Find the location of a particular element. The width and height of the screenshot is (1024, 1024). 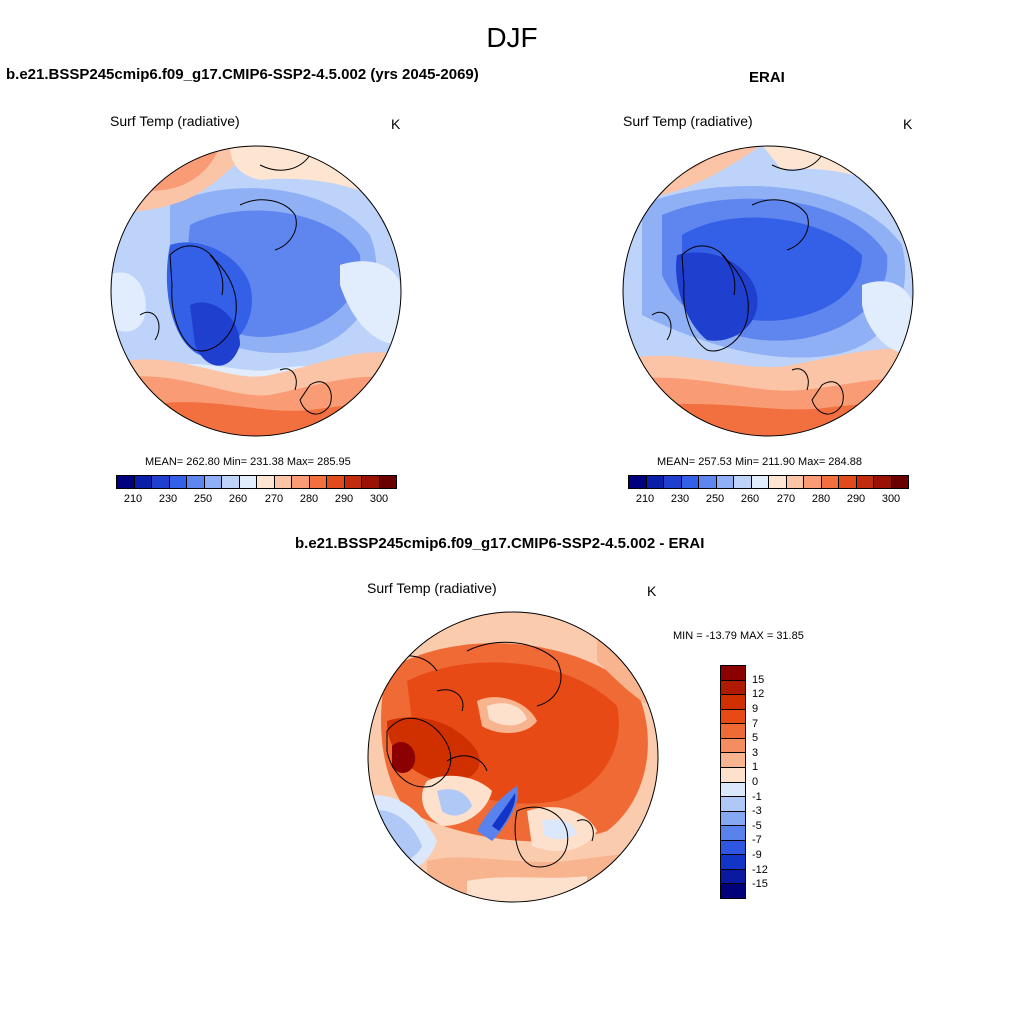

diff-colorbar-swatches is located at coordinates (733, 782).